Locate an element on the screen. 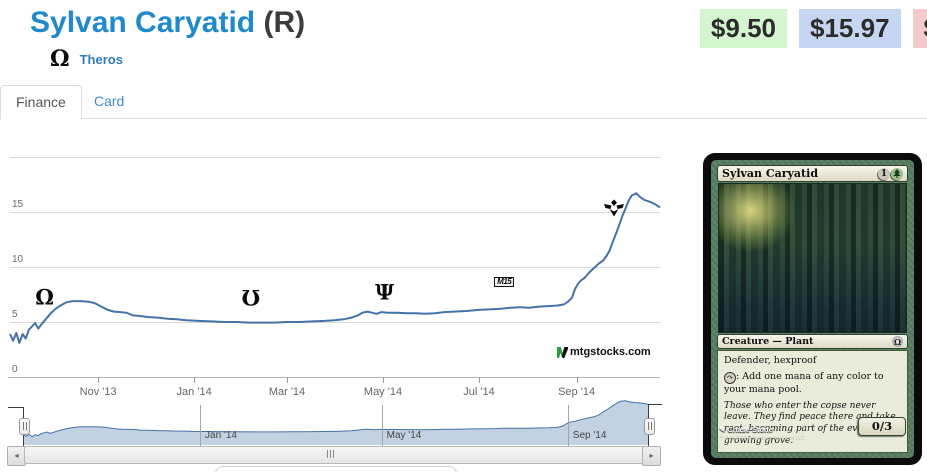 The width and height of the screenshot is (927, 472). mtgstocks-logo-icon is located at coordinates (562, 352).